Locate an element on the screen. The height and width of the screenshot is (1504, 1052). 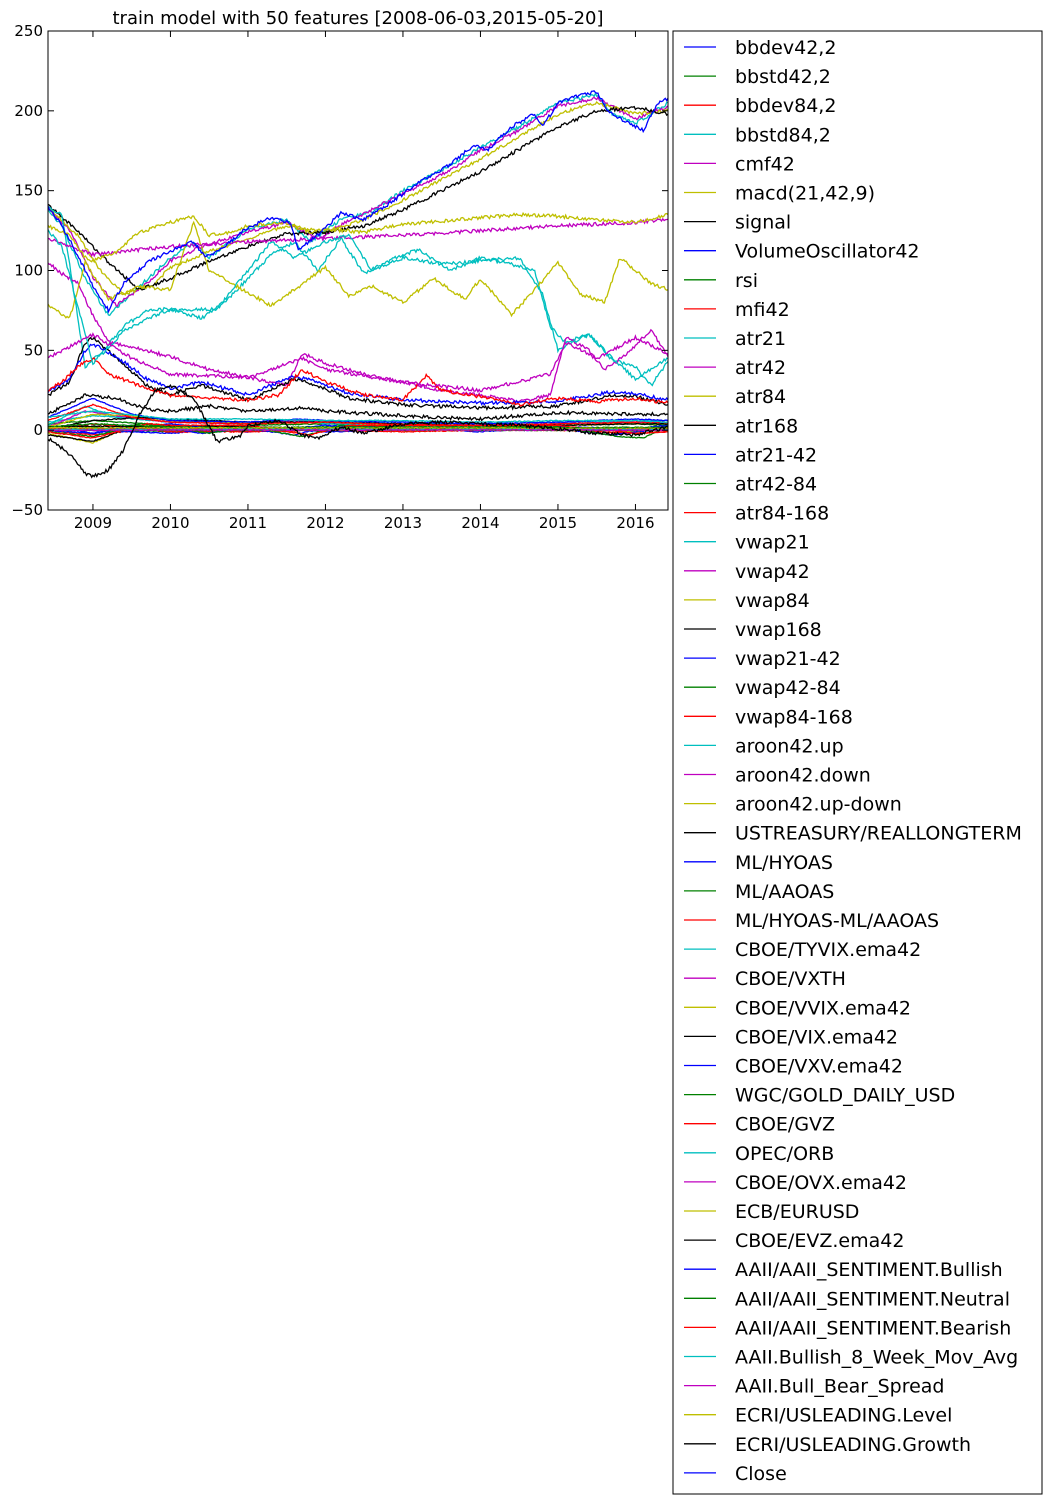
legend-entry-mfi42: mfi42 is located at coordinates (737, 310).